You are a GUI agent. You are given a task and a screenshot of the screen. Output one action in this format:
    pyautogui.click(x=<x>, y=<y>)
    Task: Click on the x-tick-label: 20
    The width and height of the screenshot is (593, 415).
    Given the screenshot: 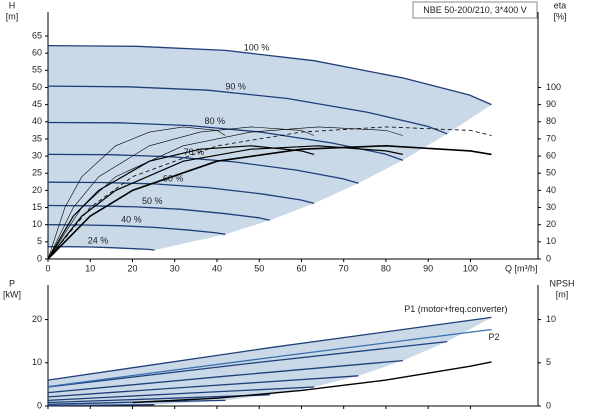 What is the action you would take?
    pyautogui.click(x=132, y=268)
    